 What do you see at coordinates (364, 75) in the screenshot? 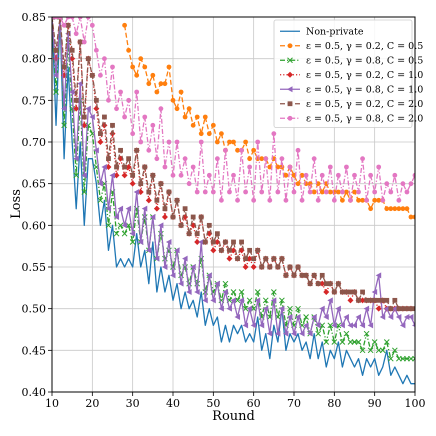
I see `legend-label-3: ε = 0.5, γ = 0.2, C = 1.0` at bounding box center [364, 75].